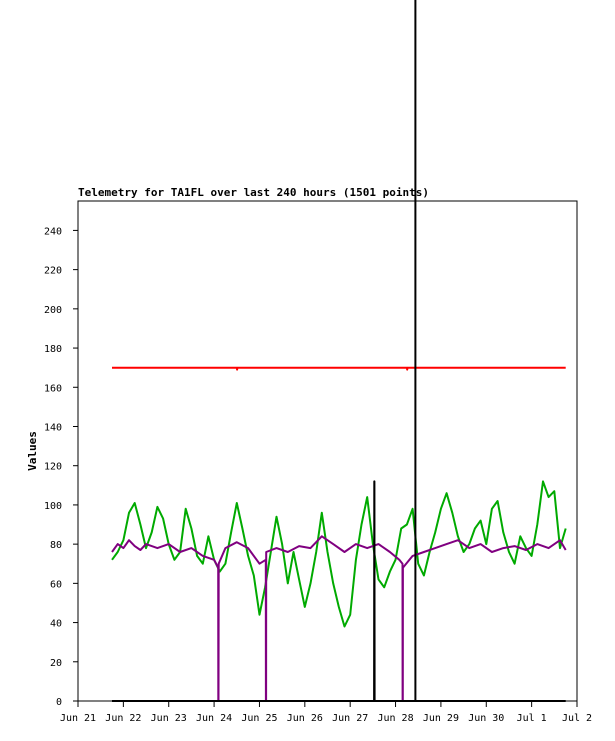 The height and width of the screenshot is (741, 615). I want to click on x-tick-label: Jun 27, so click(350, 718).